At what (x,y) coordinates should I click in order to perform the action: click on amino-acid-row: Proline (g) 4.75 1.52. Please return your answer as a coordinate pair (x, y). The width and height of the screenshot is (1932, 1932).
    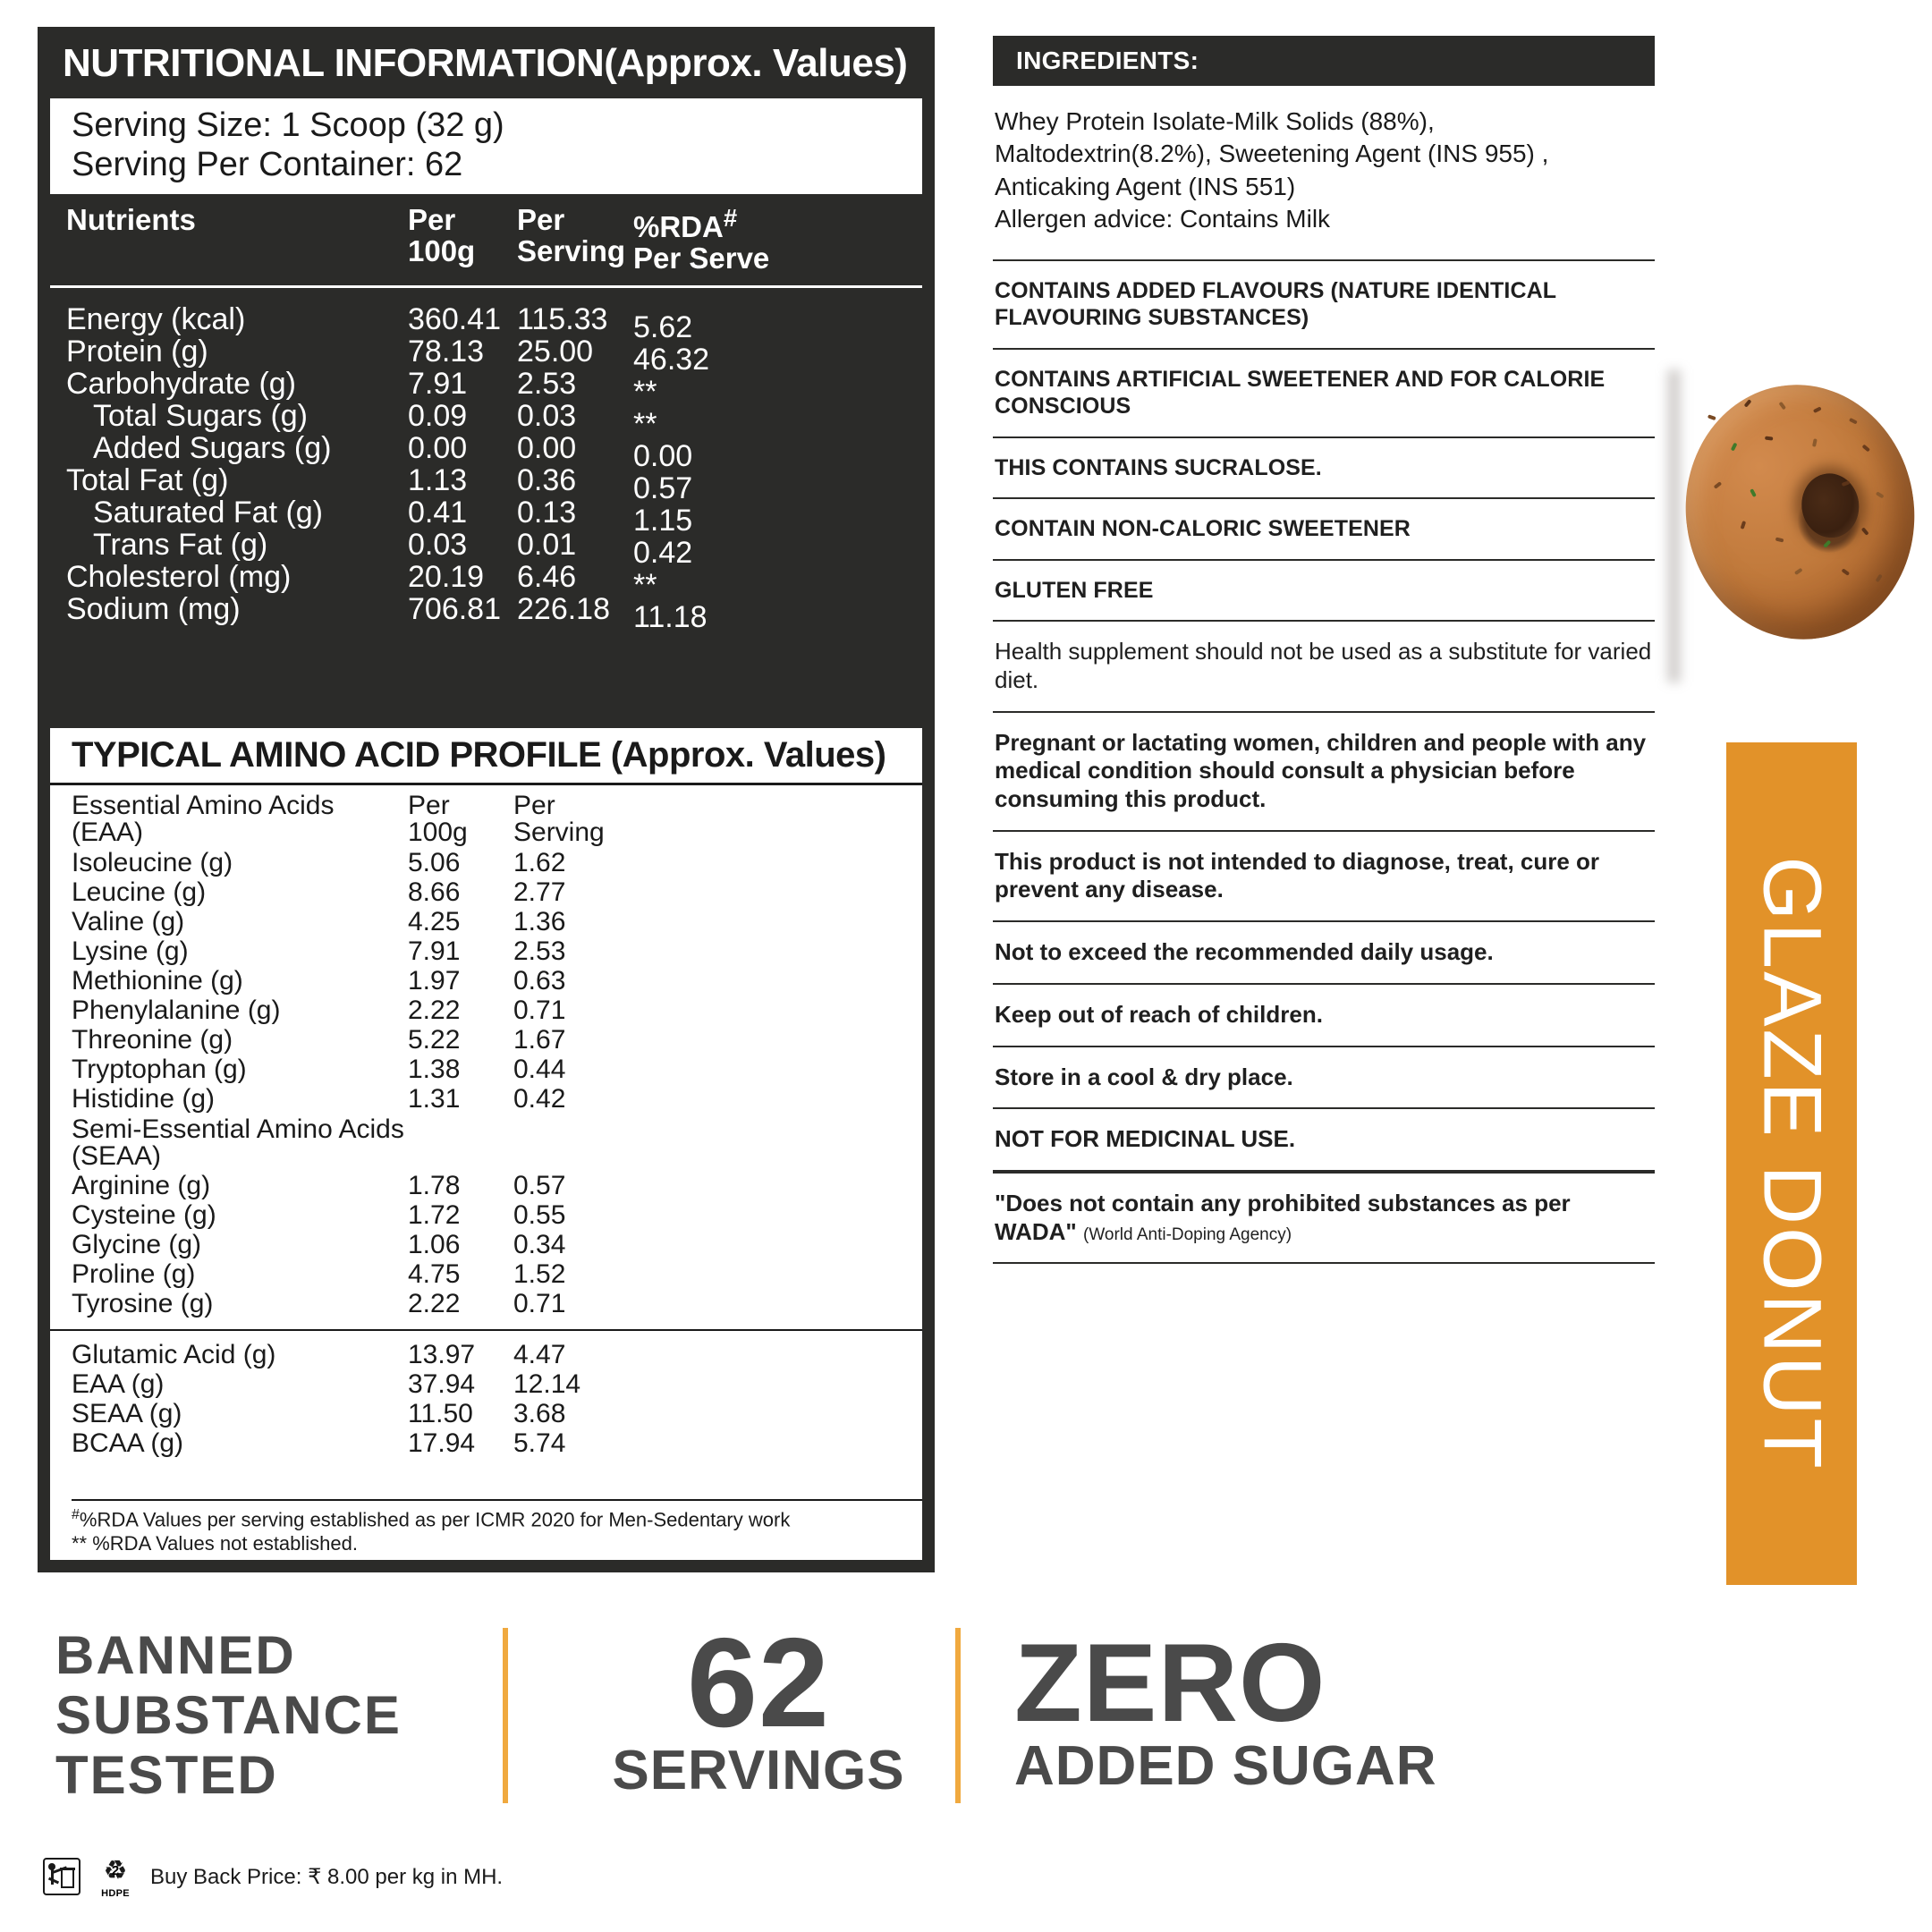
    Looking at the image, I should click on (486, 1275).